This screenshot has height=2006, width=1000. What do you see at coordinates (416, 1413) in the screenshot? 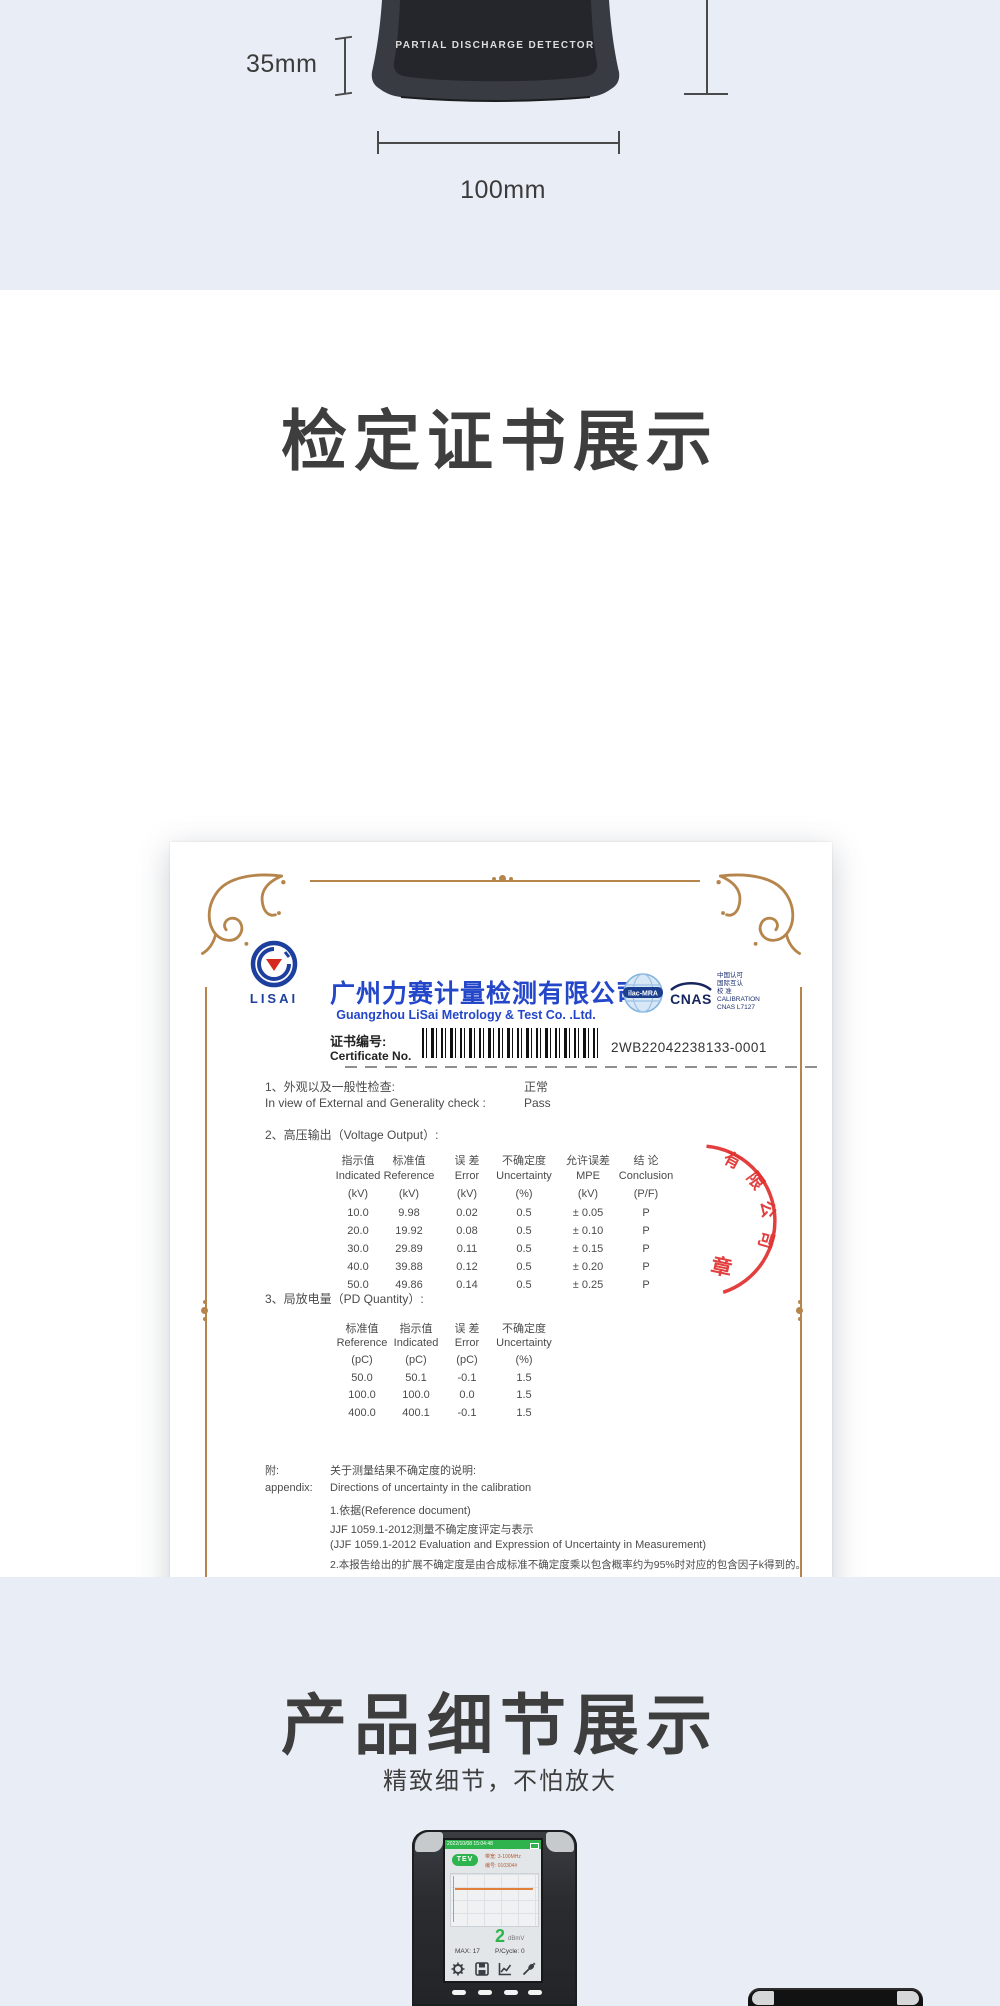
I see `t3-cell: 400.1` at bounding box center [416, 1413].